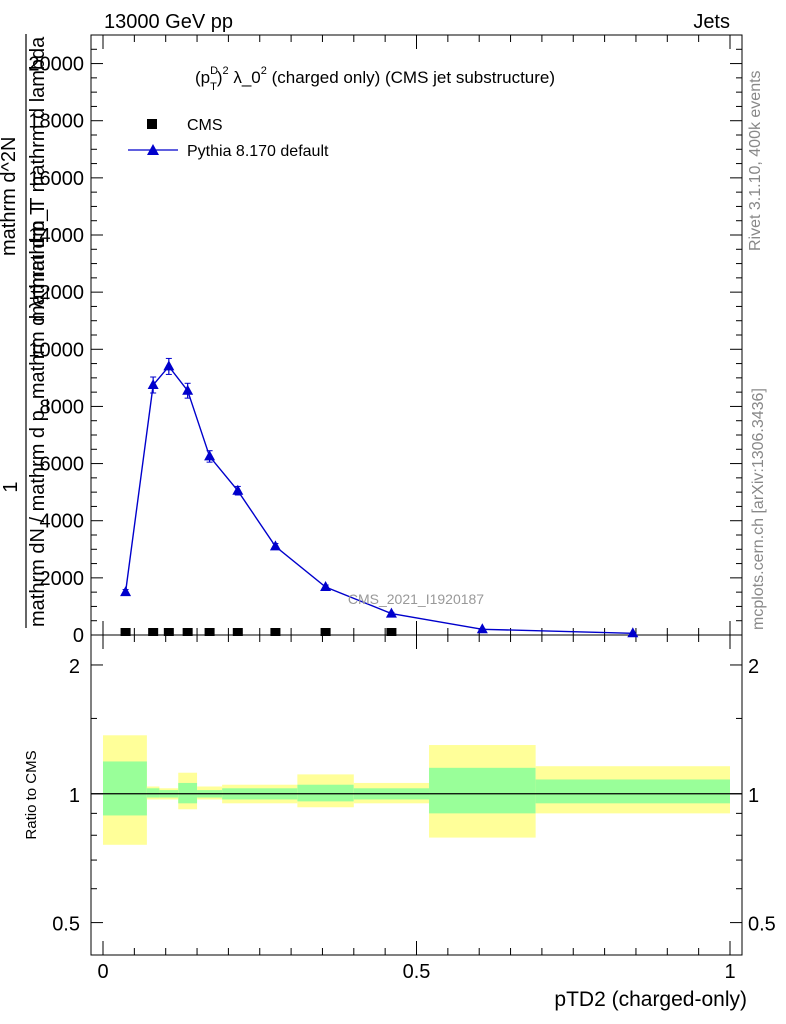 The width and height of the screenshot is (786, 1024). What do you see at coordinates (56, 122) in the screenshot?
I see `y-tick-label: 18000` at bounding box center [56, 122].